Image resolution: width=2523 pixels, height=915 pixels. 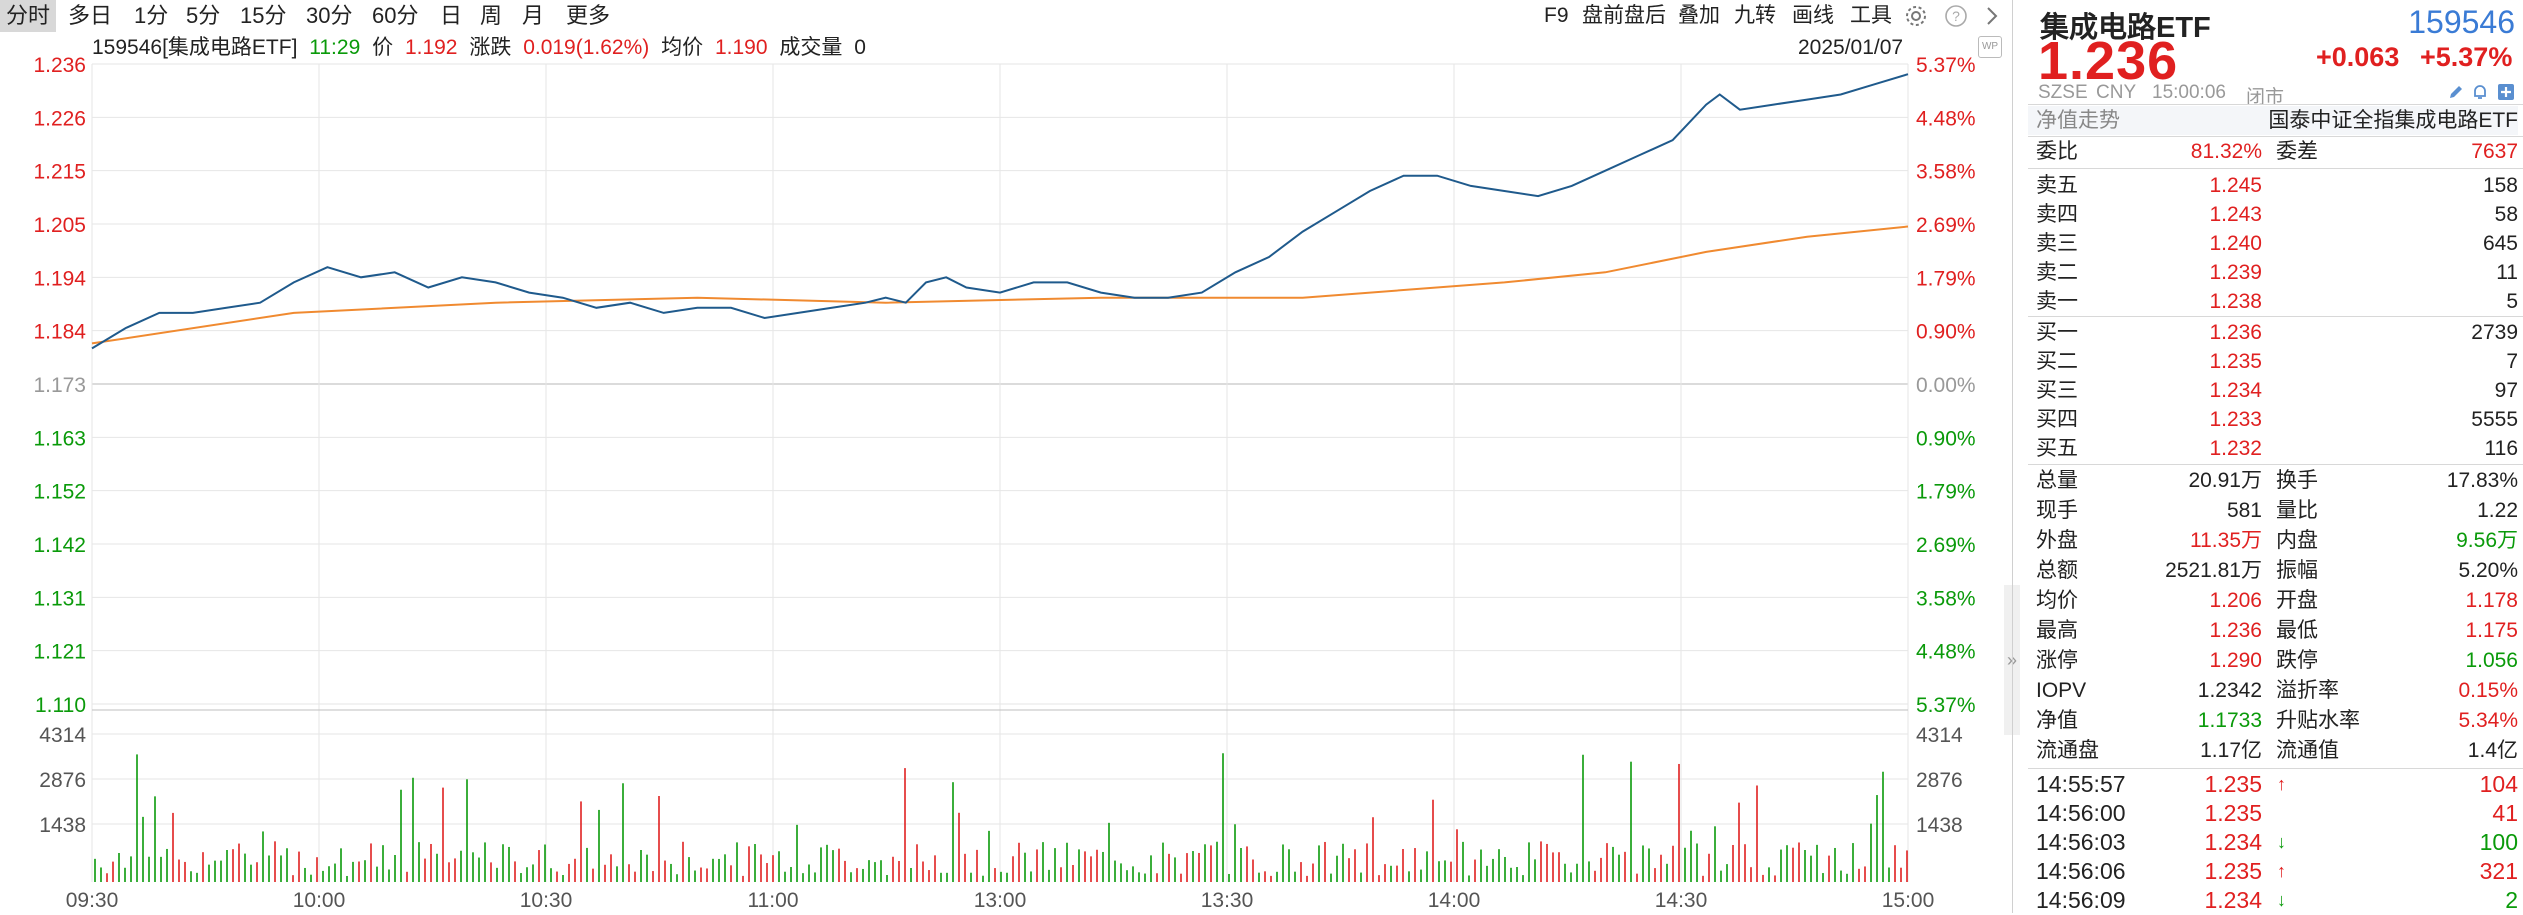 What do you see at coordinates (2229, 690) in the screenshot?
I see `stat-value: 1.2342` at bounding box center [2229, 690].